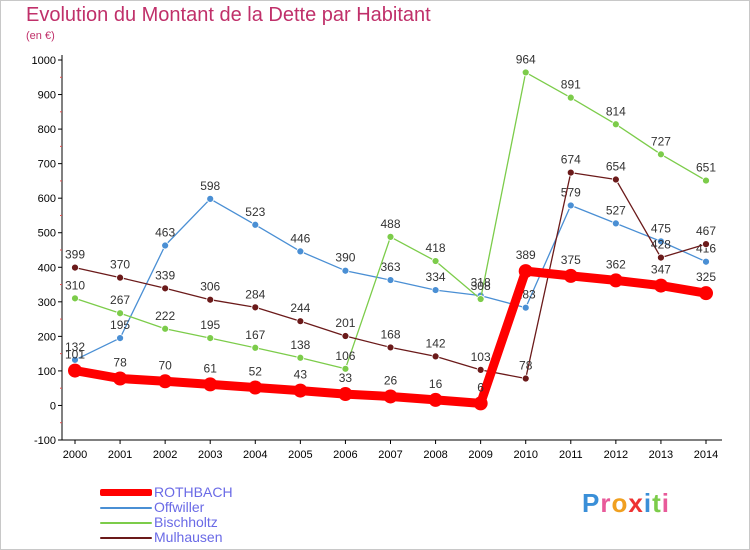 This screenshot has width=750, height=550. What do you see at coordinates (47, 96) in the screenshot?
I see `y-tick-label: 900` at bounding box center [47, 96].